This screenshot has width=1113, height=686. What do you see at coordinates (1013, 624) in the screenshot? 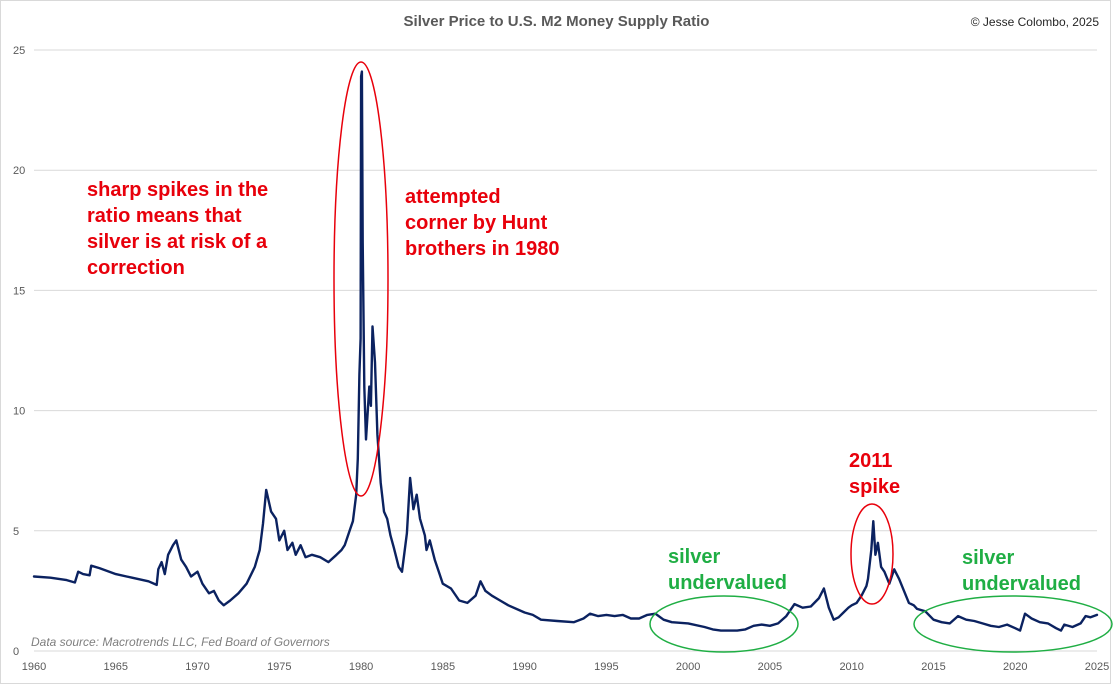
I see `undervalued-2020s-ellipse` at bounding box center [1013, 624].